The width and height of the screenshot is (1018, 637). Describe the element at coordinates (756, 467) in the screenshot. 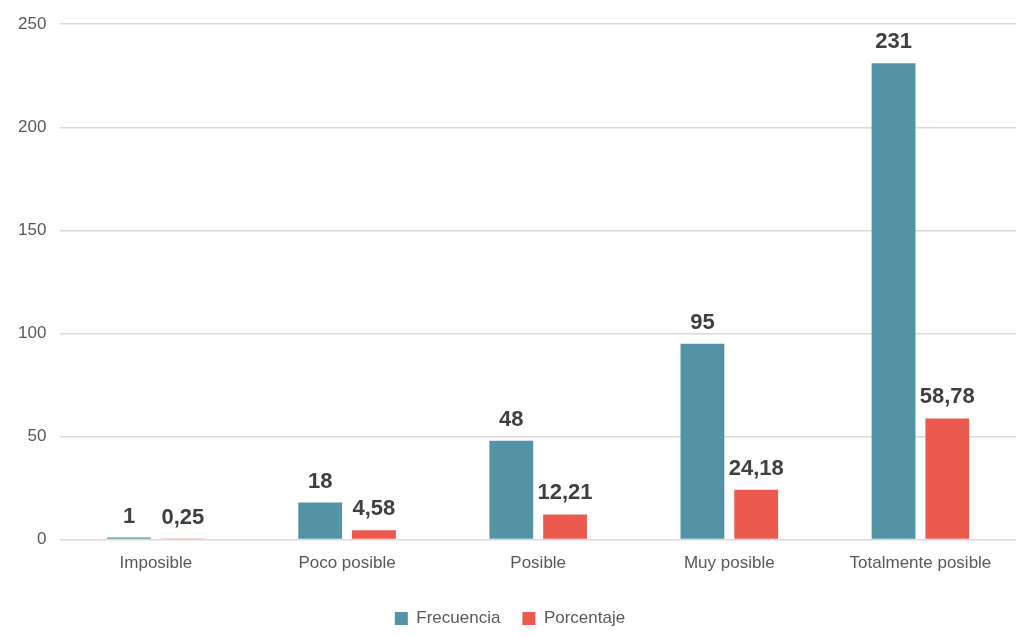

I see `data-label: 24,18` at that location.